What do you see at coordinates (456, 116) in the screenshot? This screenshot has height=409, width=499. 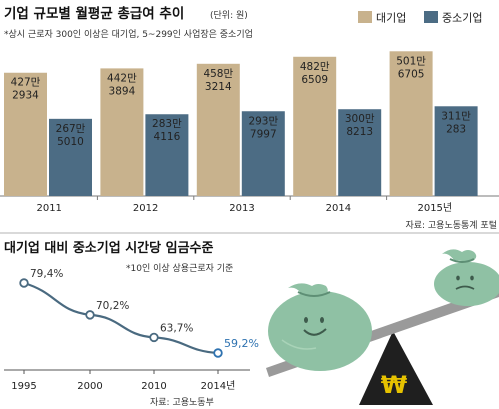 I see `bar-value-label: 311만` at bounding box center [456, 116].